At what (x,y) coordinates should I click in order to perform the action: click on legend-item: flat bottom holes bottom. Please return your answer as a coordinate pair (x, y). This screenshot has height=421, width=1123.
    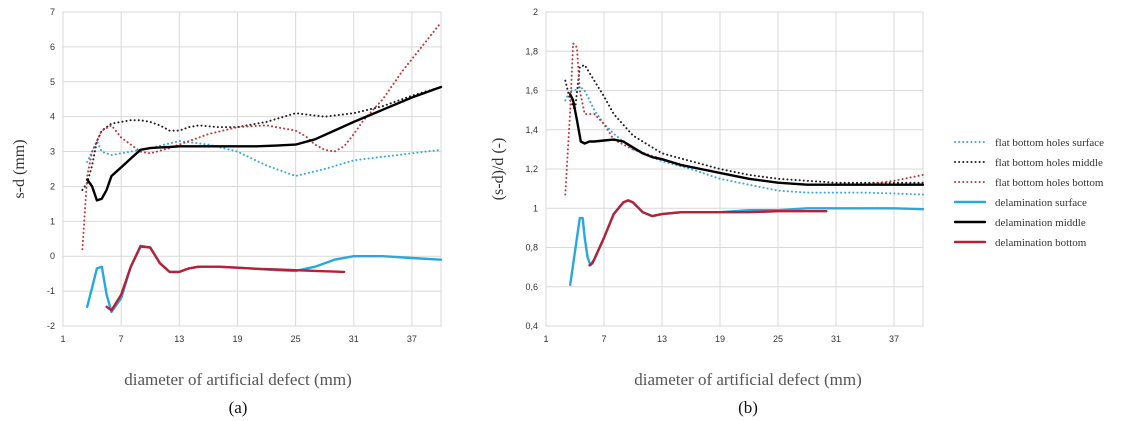
    Looking at the image, I should click on (1029, 183).